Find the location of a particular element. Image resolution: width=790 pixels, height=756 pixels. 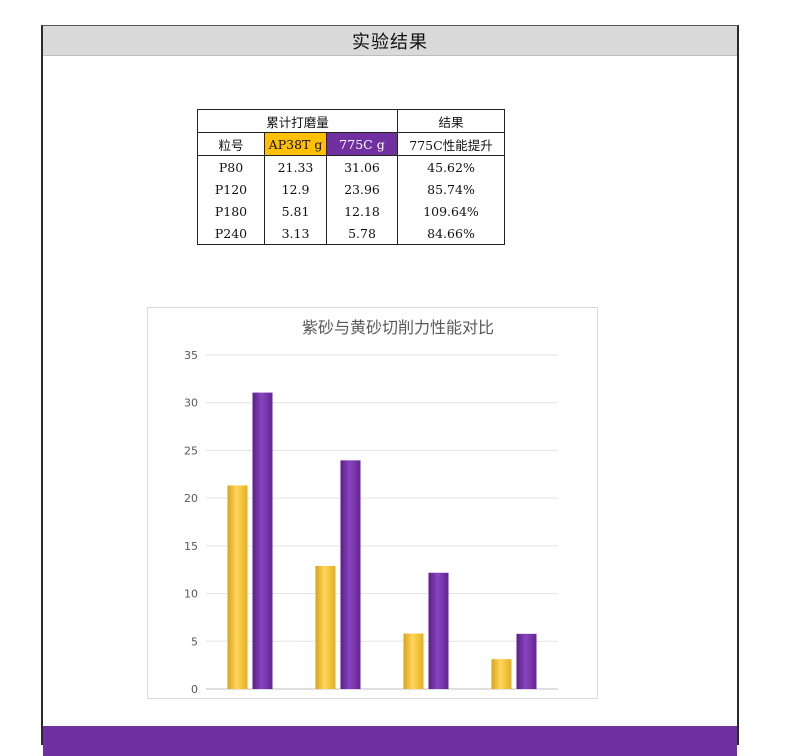

header-bar: 实验结果 is located at coordinates (390, 41).